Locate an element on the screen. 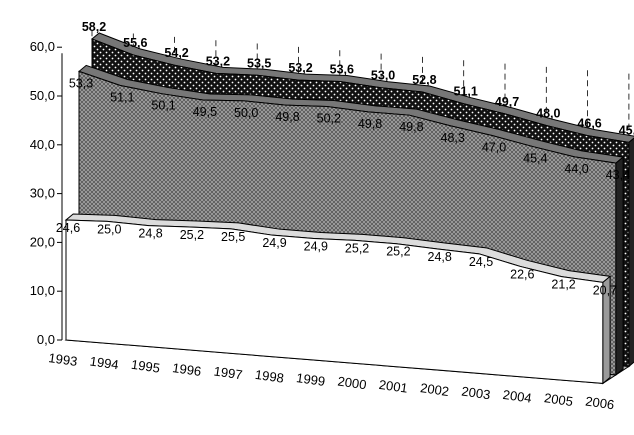  data-label: 22,6 is located at coordinates (522, 274).